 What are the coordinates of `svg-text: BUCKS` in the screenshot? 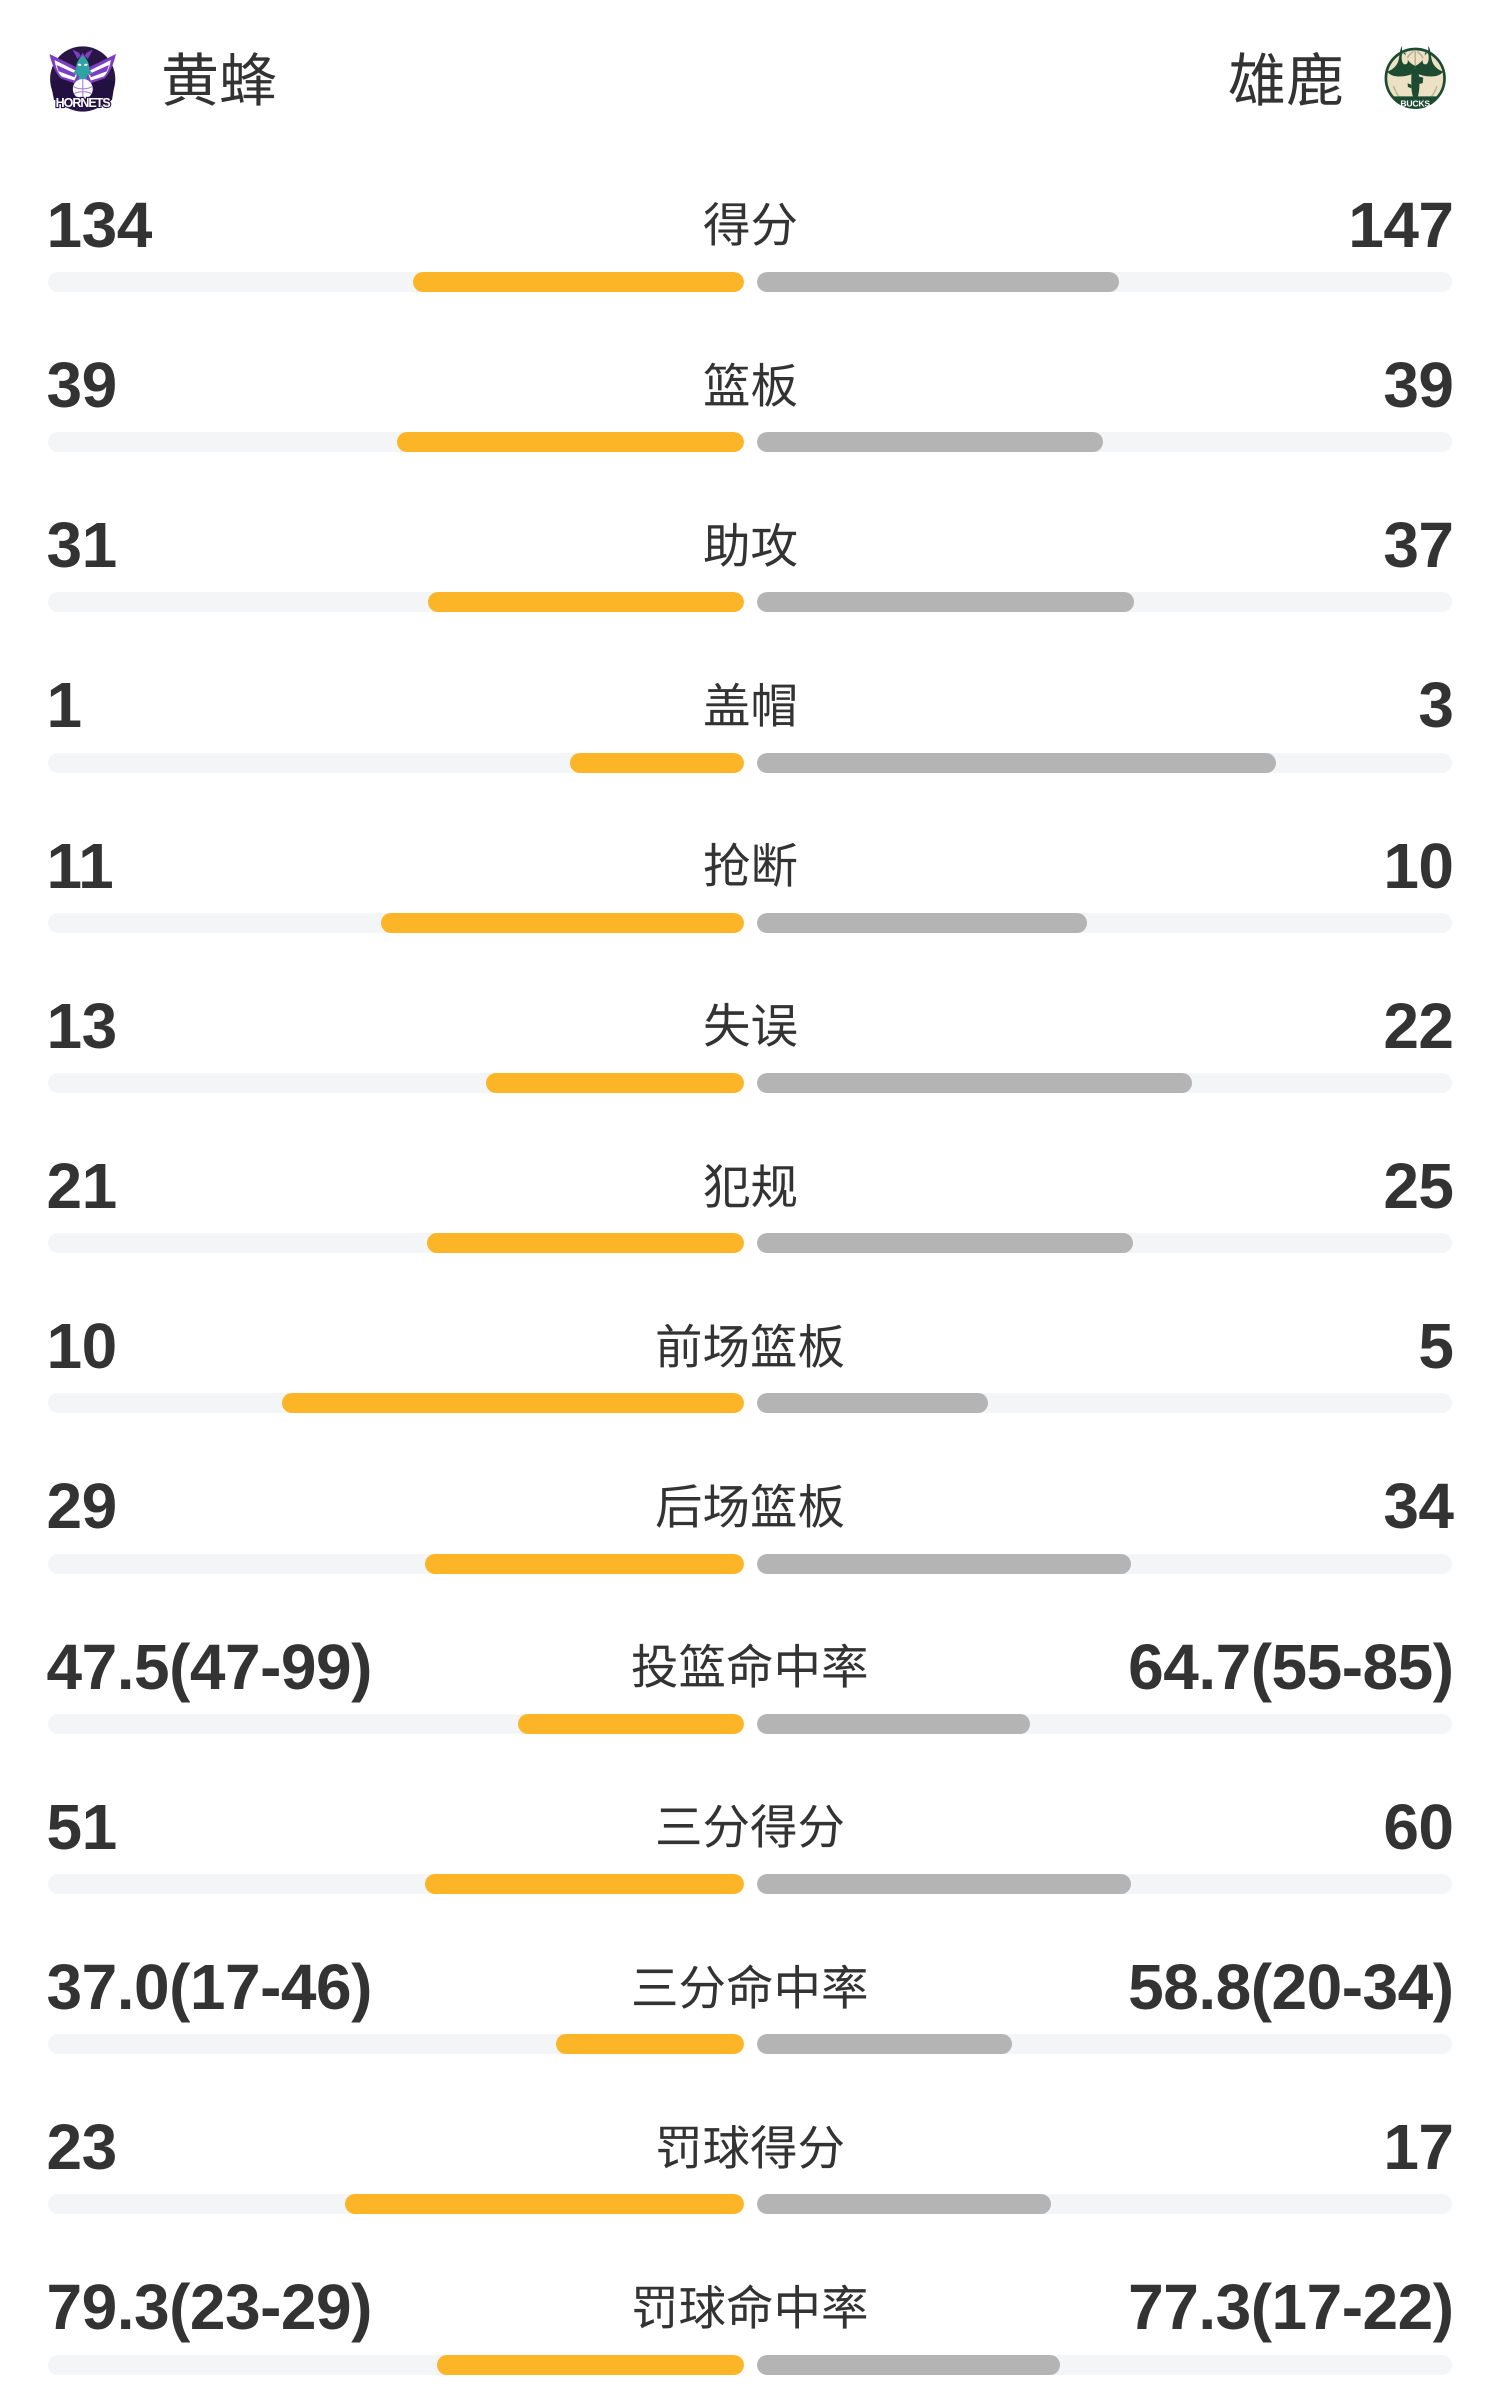 It's located at (1415, 104).